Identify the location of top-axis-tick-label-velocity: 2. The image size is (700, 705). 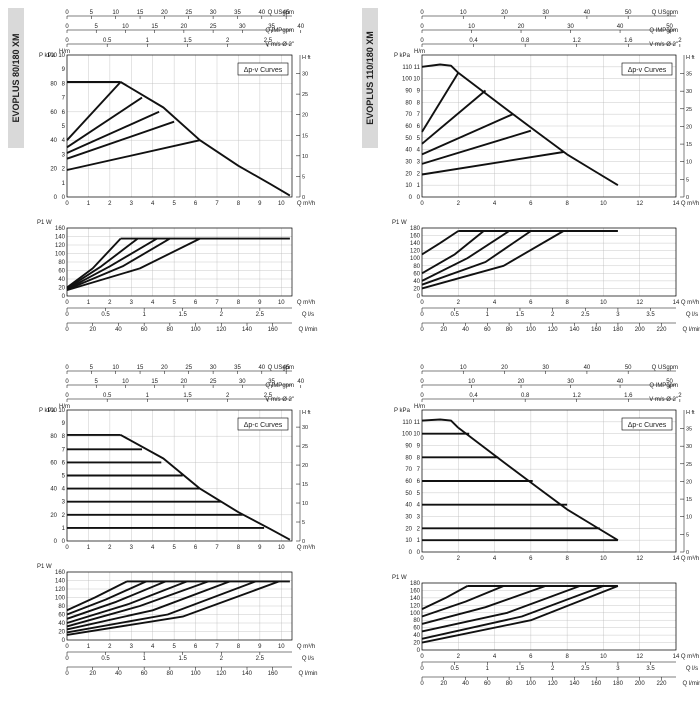
(680, 41).